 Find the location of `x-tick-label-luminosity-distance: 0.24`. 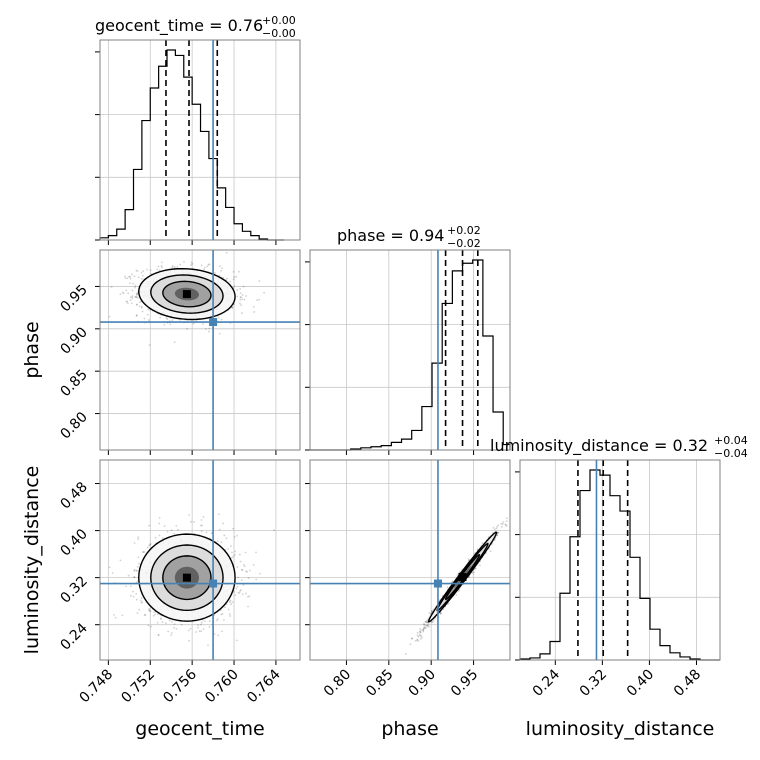

x-tick-label-luminosity-distance: 0.24 is located at coordinates (546, 682).